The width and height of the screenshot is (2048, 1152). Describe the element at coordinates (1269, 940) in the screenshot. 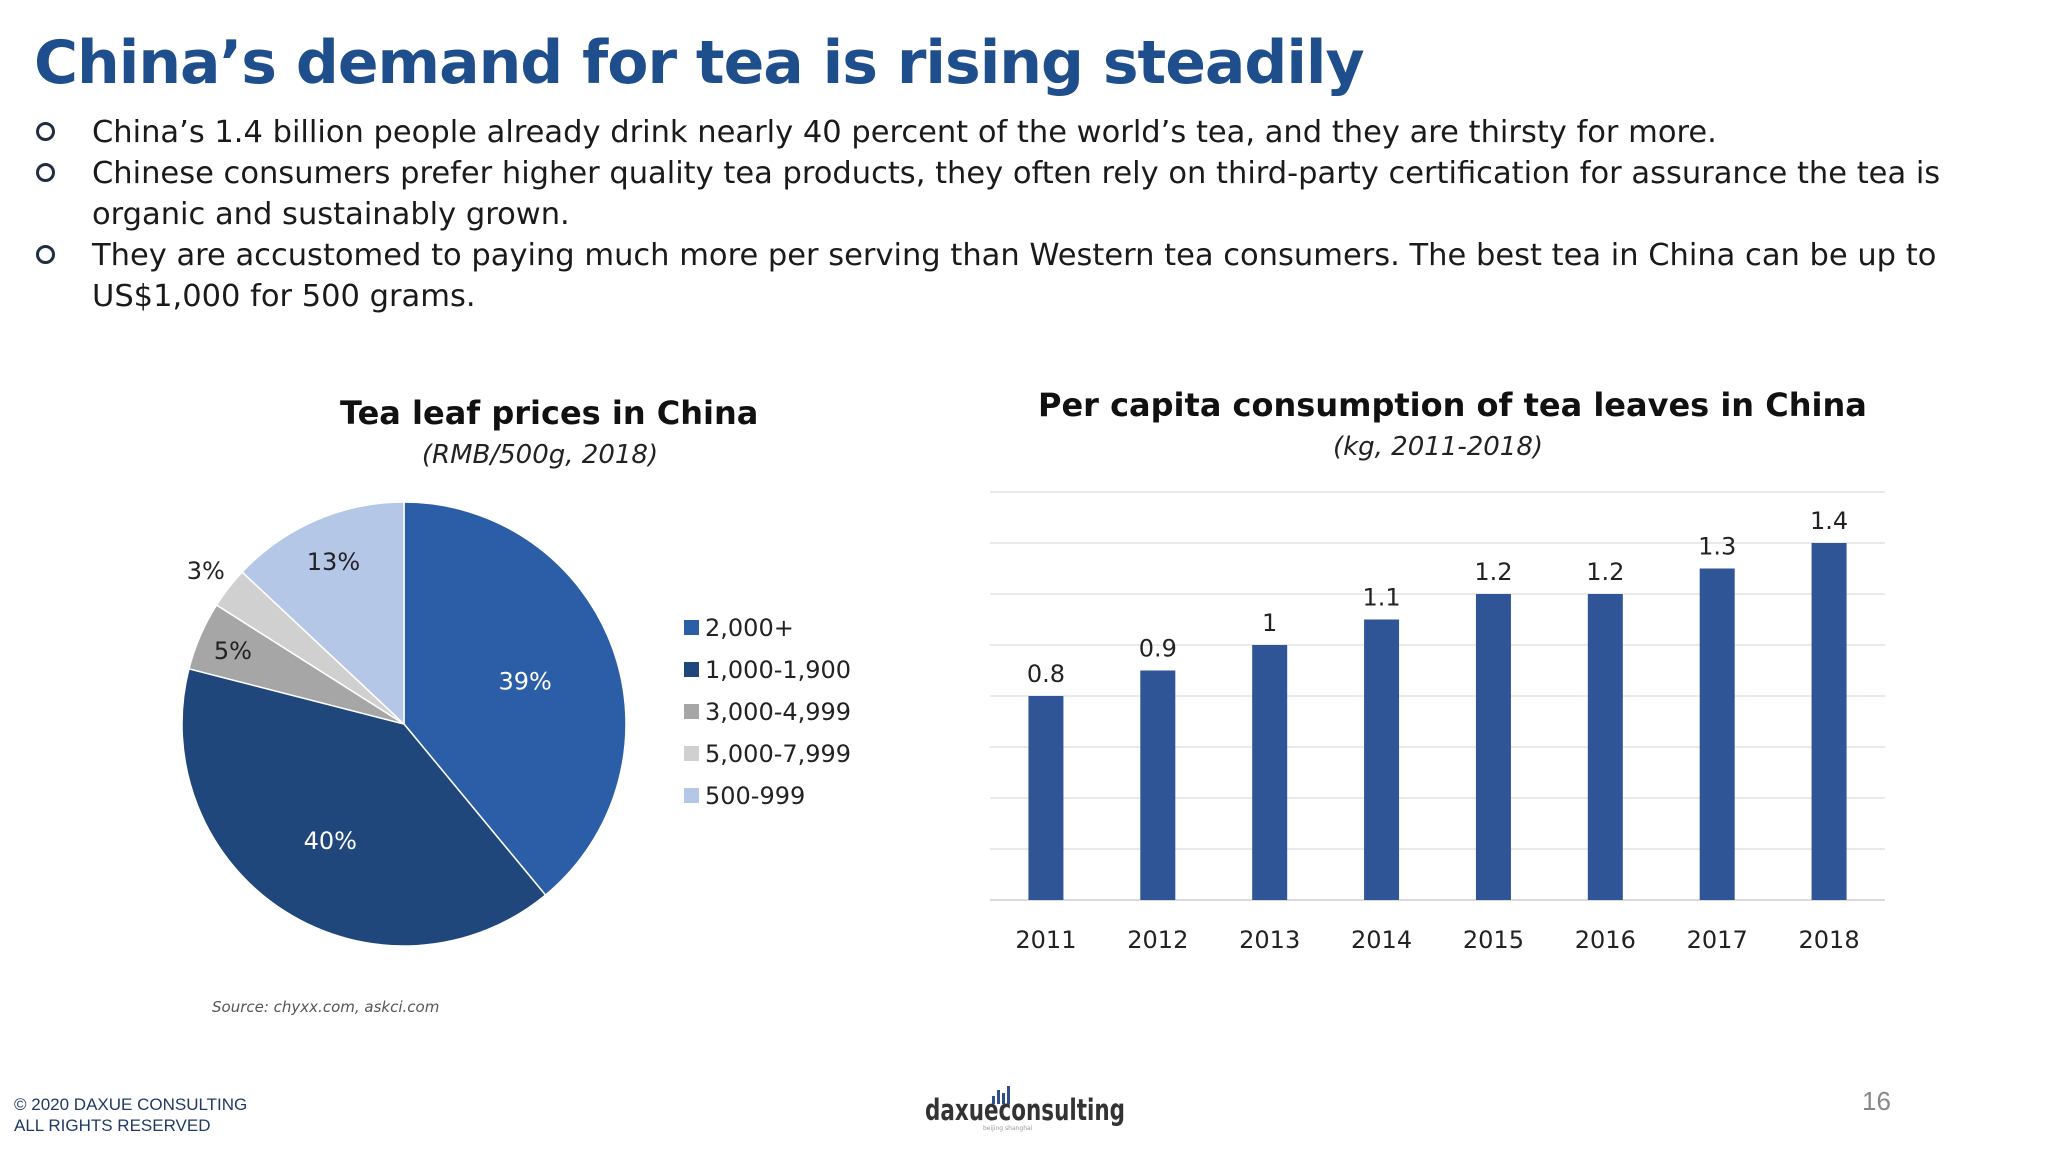

I see `x-tick-label: 2013` at that location.